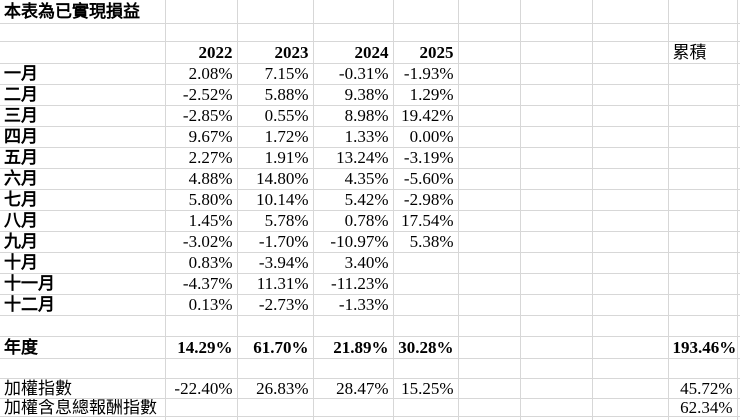 Image resolution: width=740 pixels, height=420 pixels. I want to click on month-label-cell: 二月, so click(83, 95).